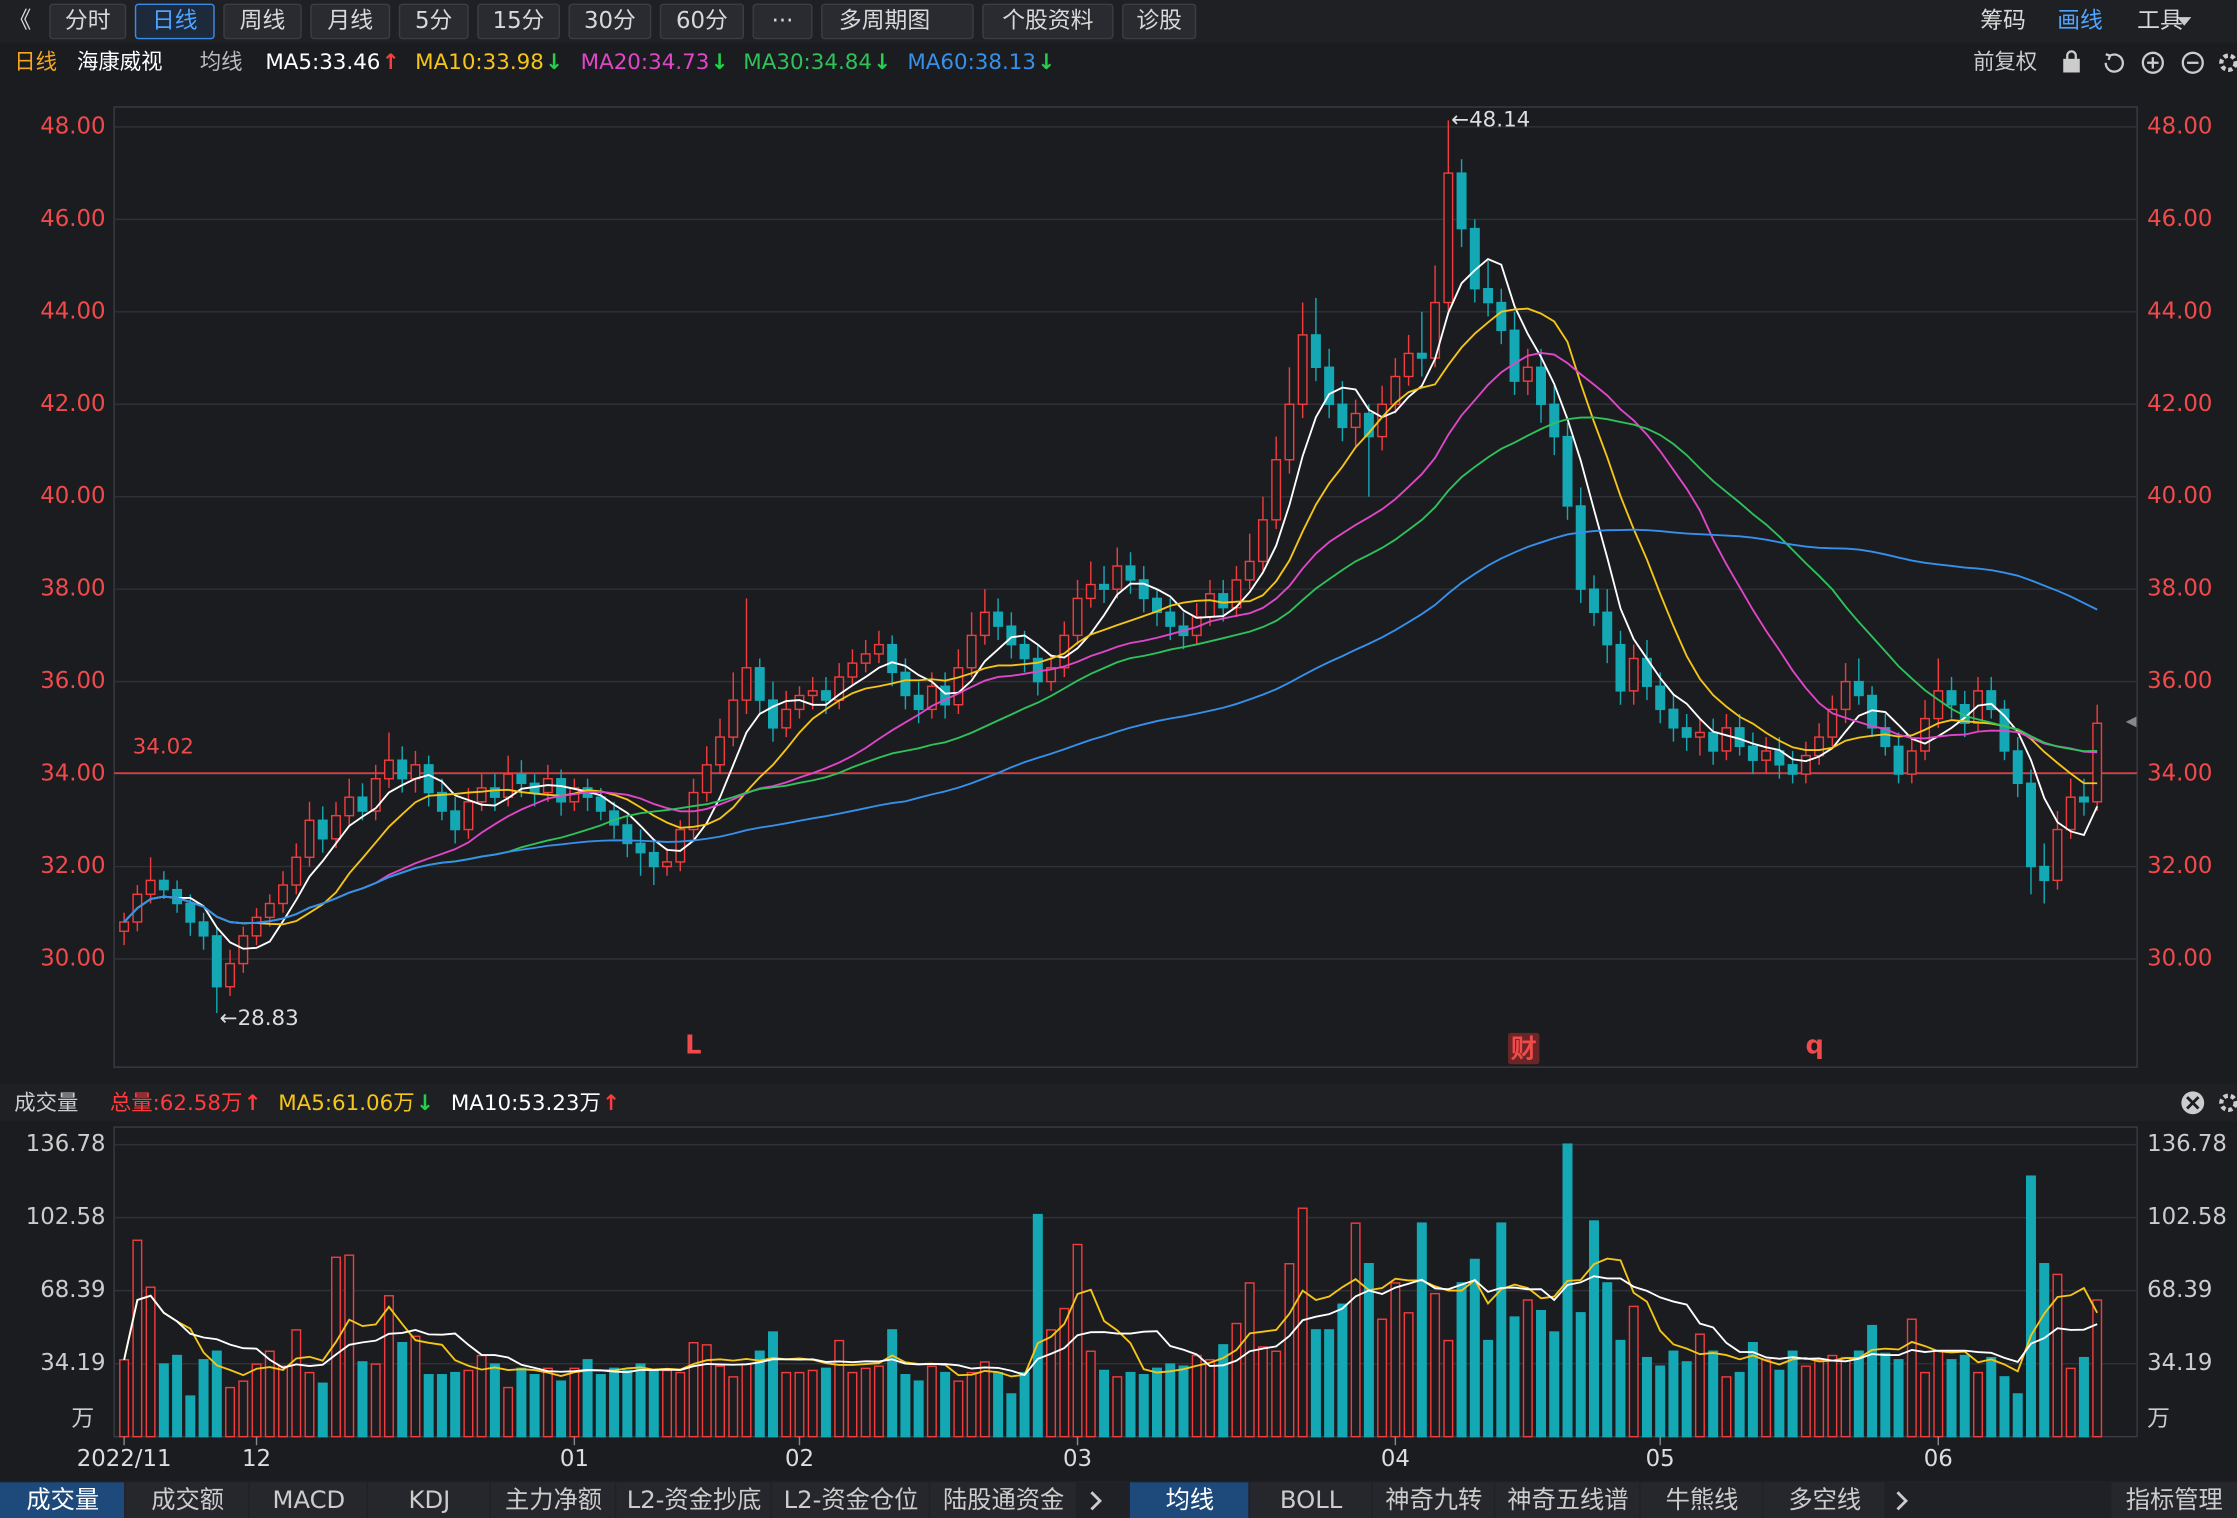 This screenshot has width=2237, height=1518. Describe the element at coordinates (645, 62) in the screenshot. I see `legend-label: MA20:34.73` at that location.